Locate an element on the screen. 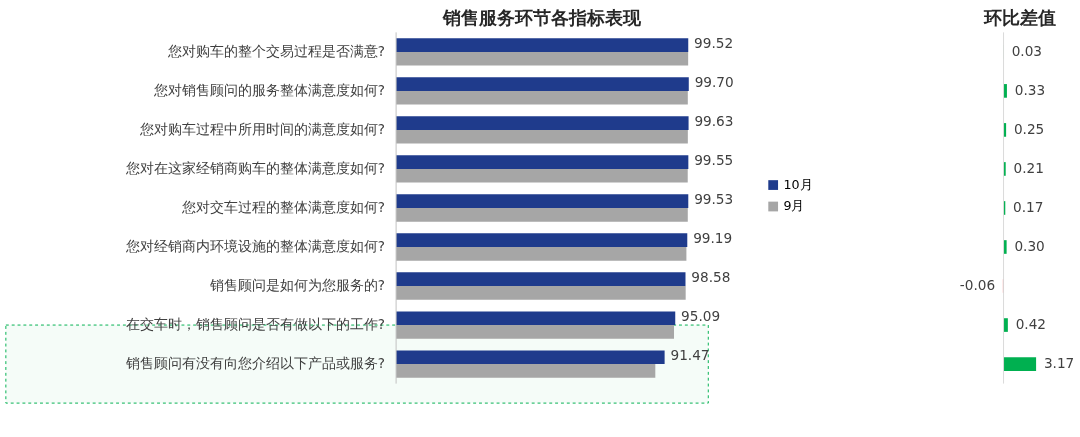  data-label: 91.47 is located at coordinates (690, 355).